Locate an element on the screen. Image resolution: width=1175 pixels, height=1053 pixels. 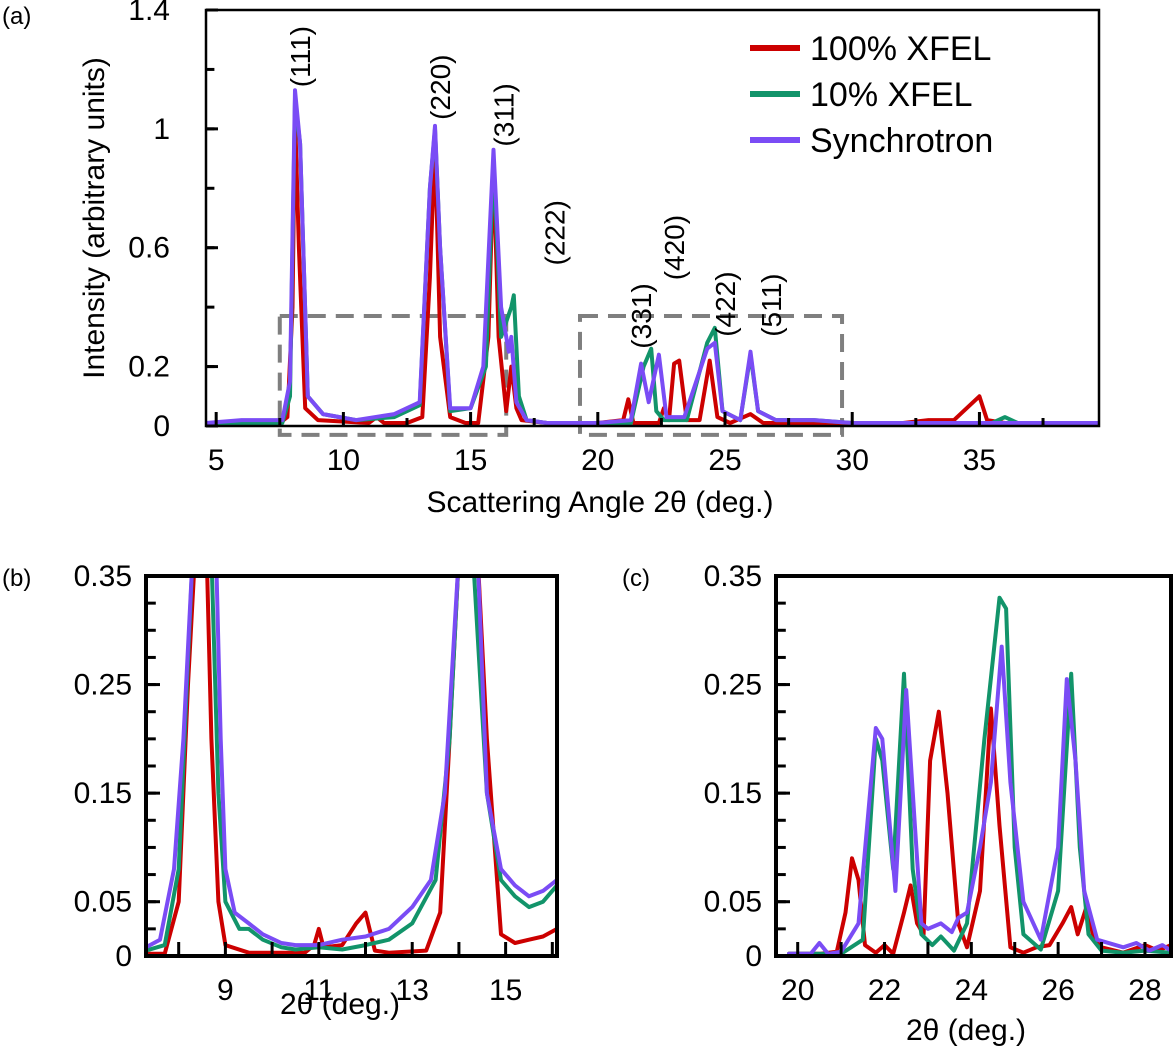
panel-a-x-tick-label: 20 is located at coordinates (597, 460).